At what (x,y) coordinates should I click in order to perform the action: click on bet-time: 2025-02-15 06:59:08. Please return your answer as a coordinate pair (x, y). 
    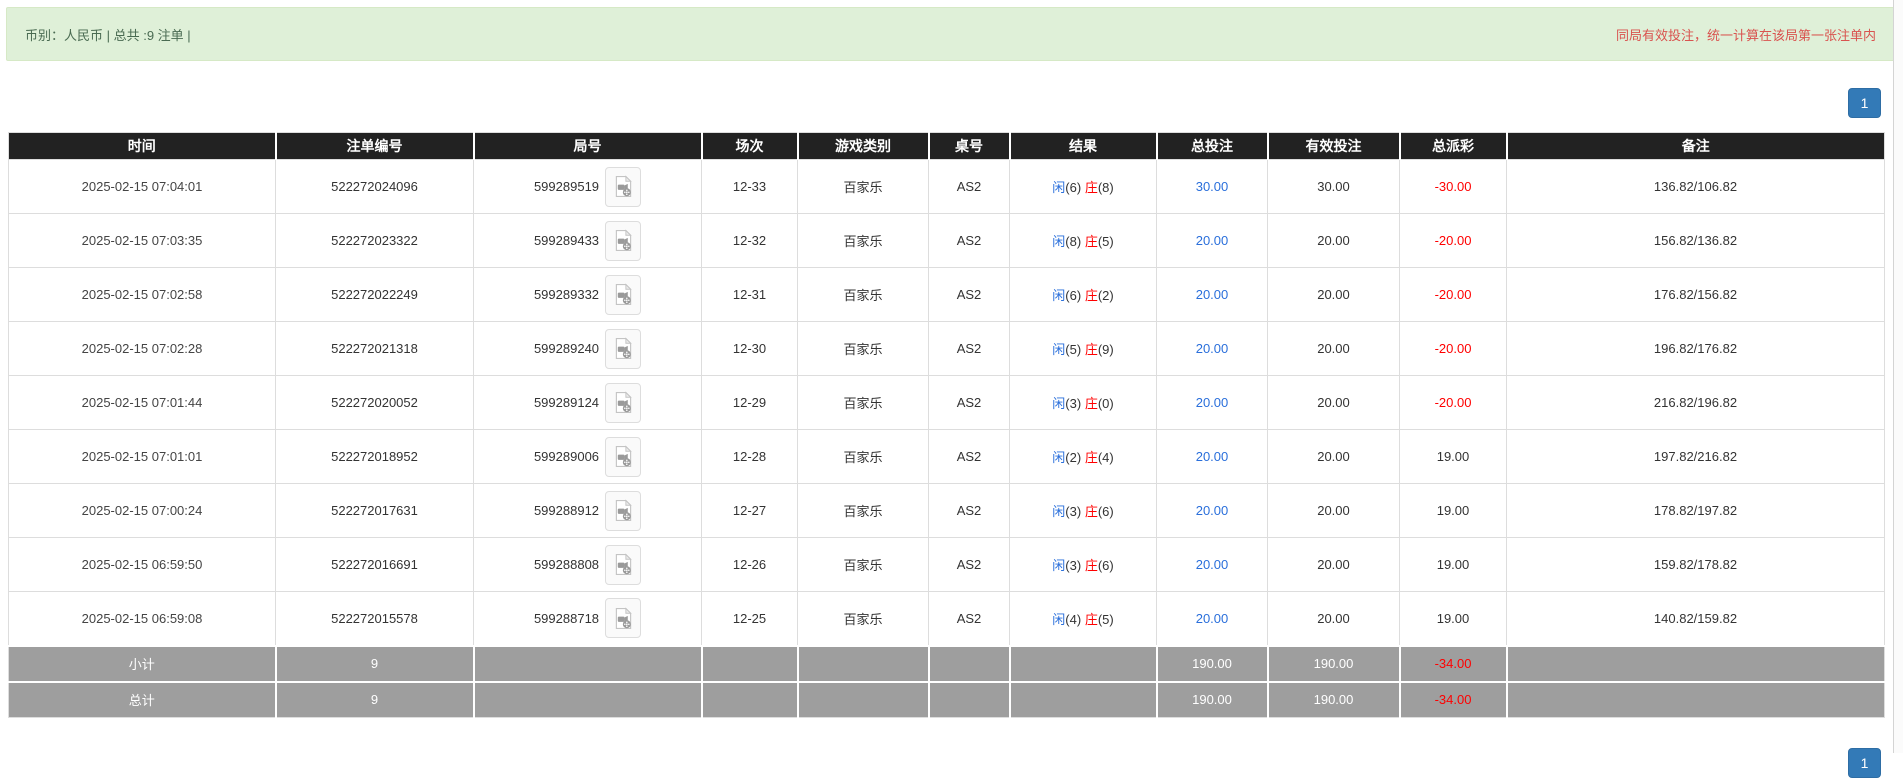
    Looking at the image, I should click on (142, 618).